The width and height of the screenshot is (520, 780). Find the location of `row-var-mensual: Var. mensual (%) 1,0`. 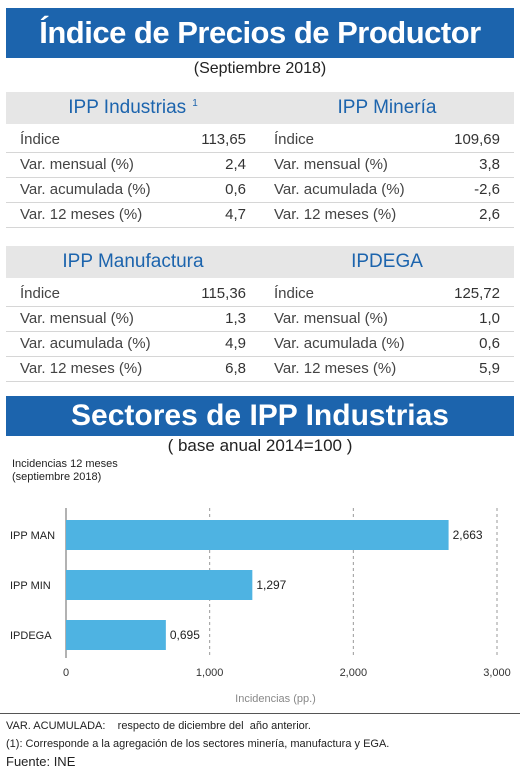

row-var-mensual: Var. mensual (%) 1,0 is located at coordinates (387, 319).